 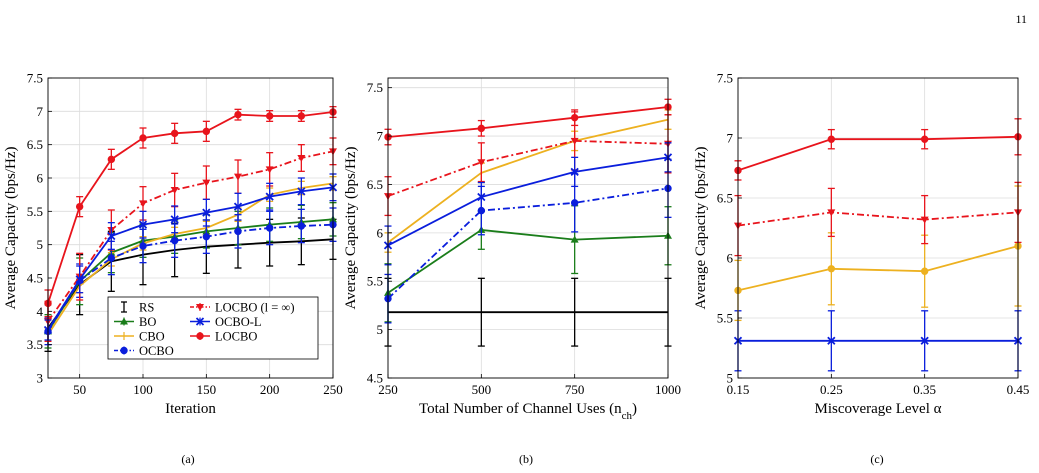 What do you see at coordinates (236, 337) in the screenshot?
I see `legend-label: LOCBO` at bounding box center [236, 337].